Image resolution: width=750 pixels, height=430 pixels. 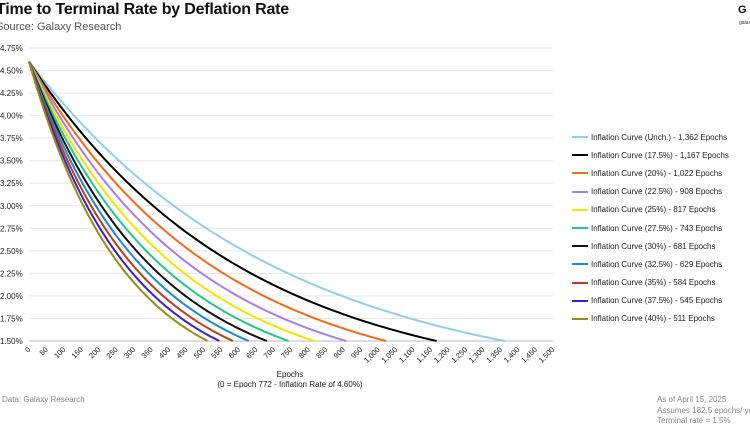 What do you see at coordinates (304, 352) in the screenshot?
I see `x-tick-label: 800` at bounding box center [304, 352].